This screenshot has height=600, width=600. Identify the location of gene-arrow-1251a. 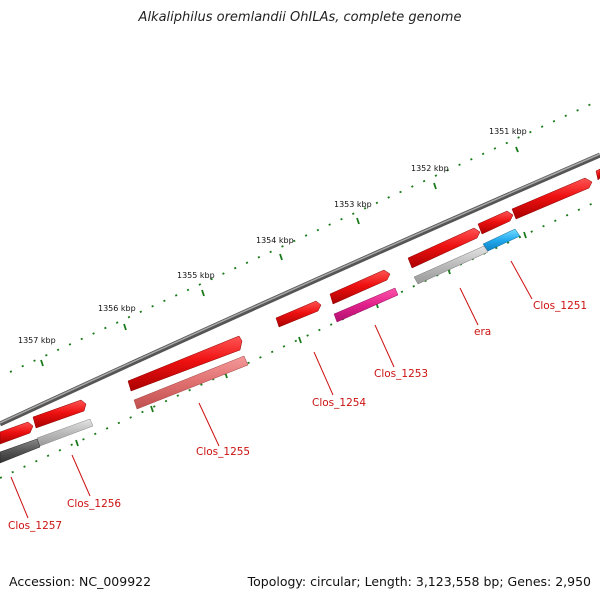
(552, 198).